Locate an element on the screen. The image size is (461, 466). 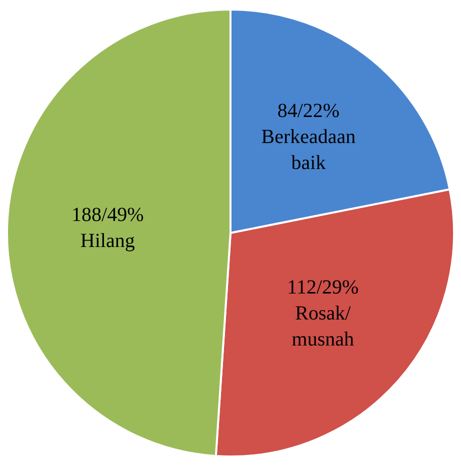
slice-label: Berkeadaan baik is located at coordinates (308, 150).